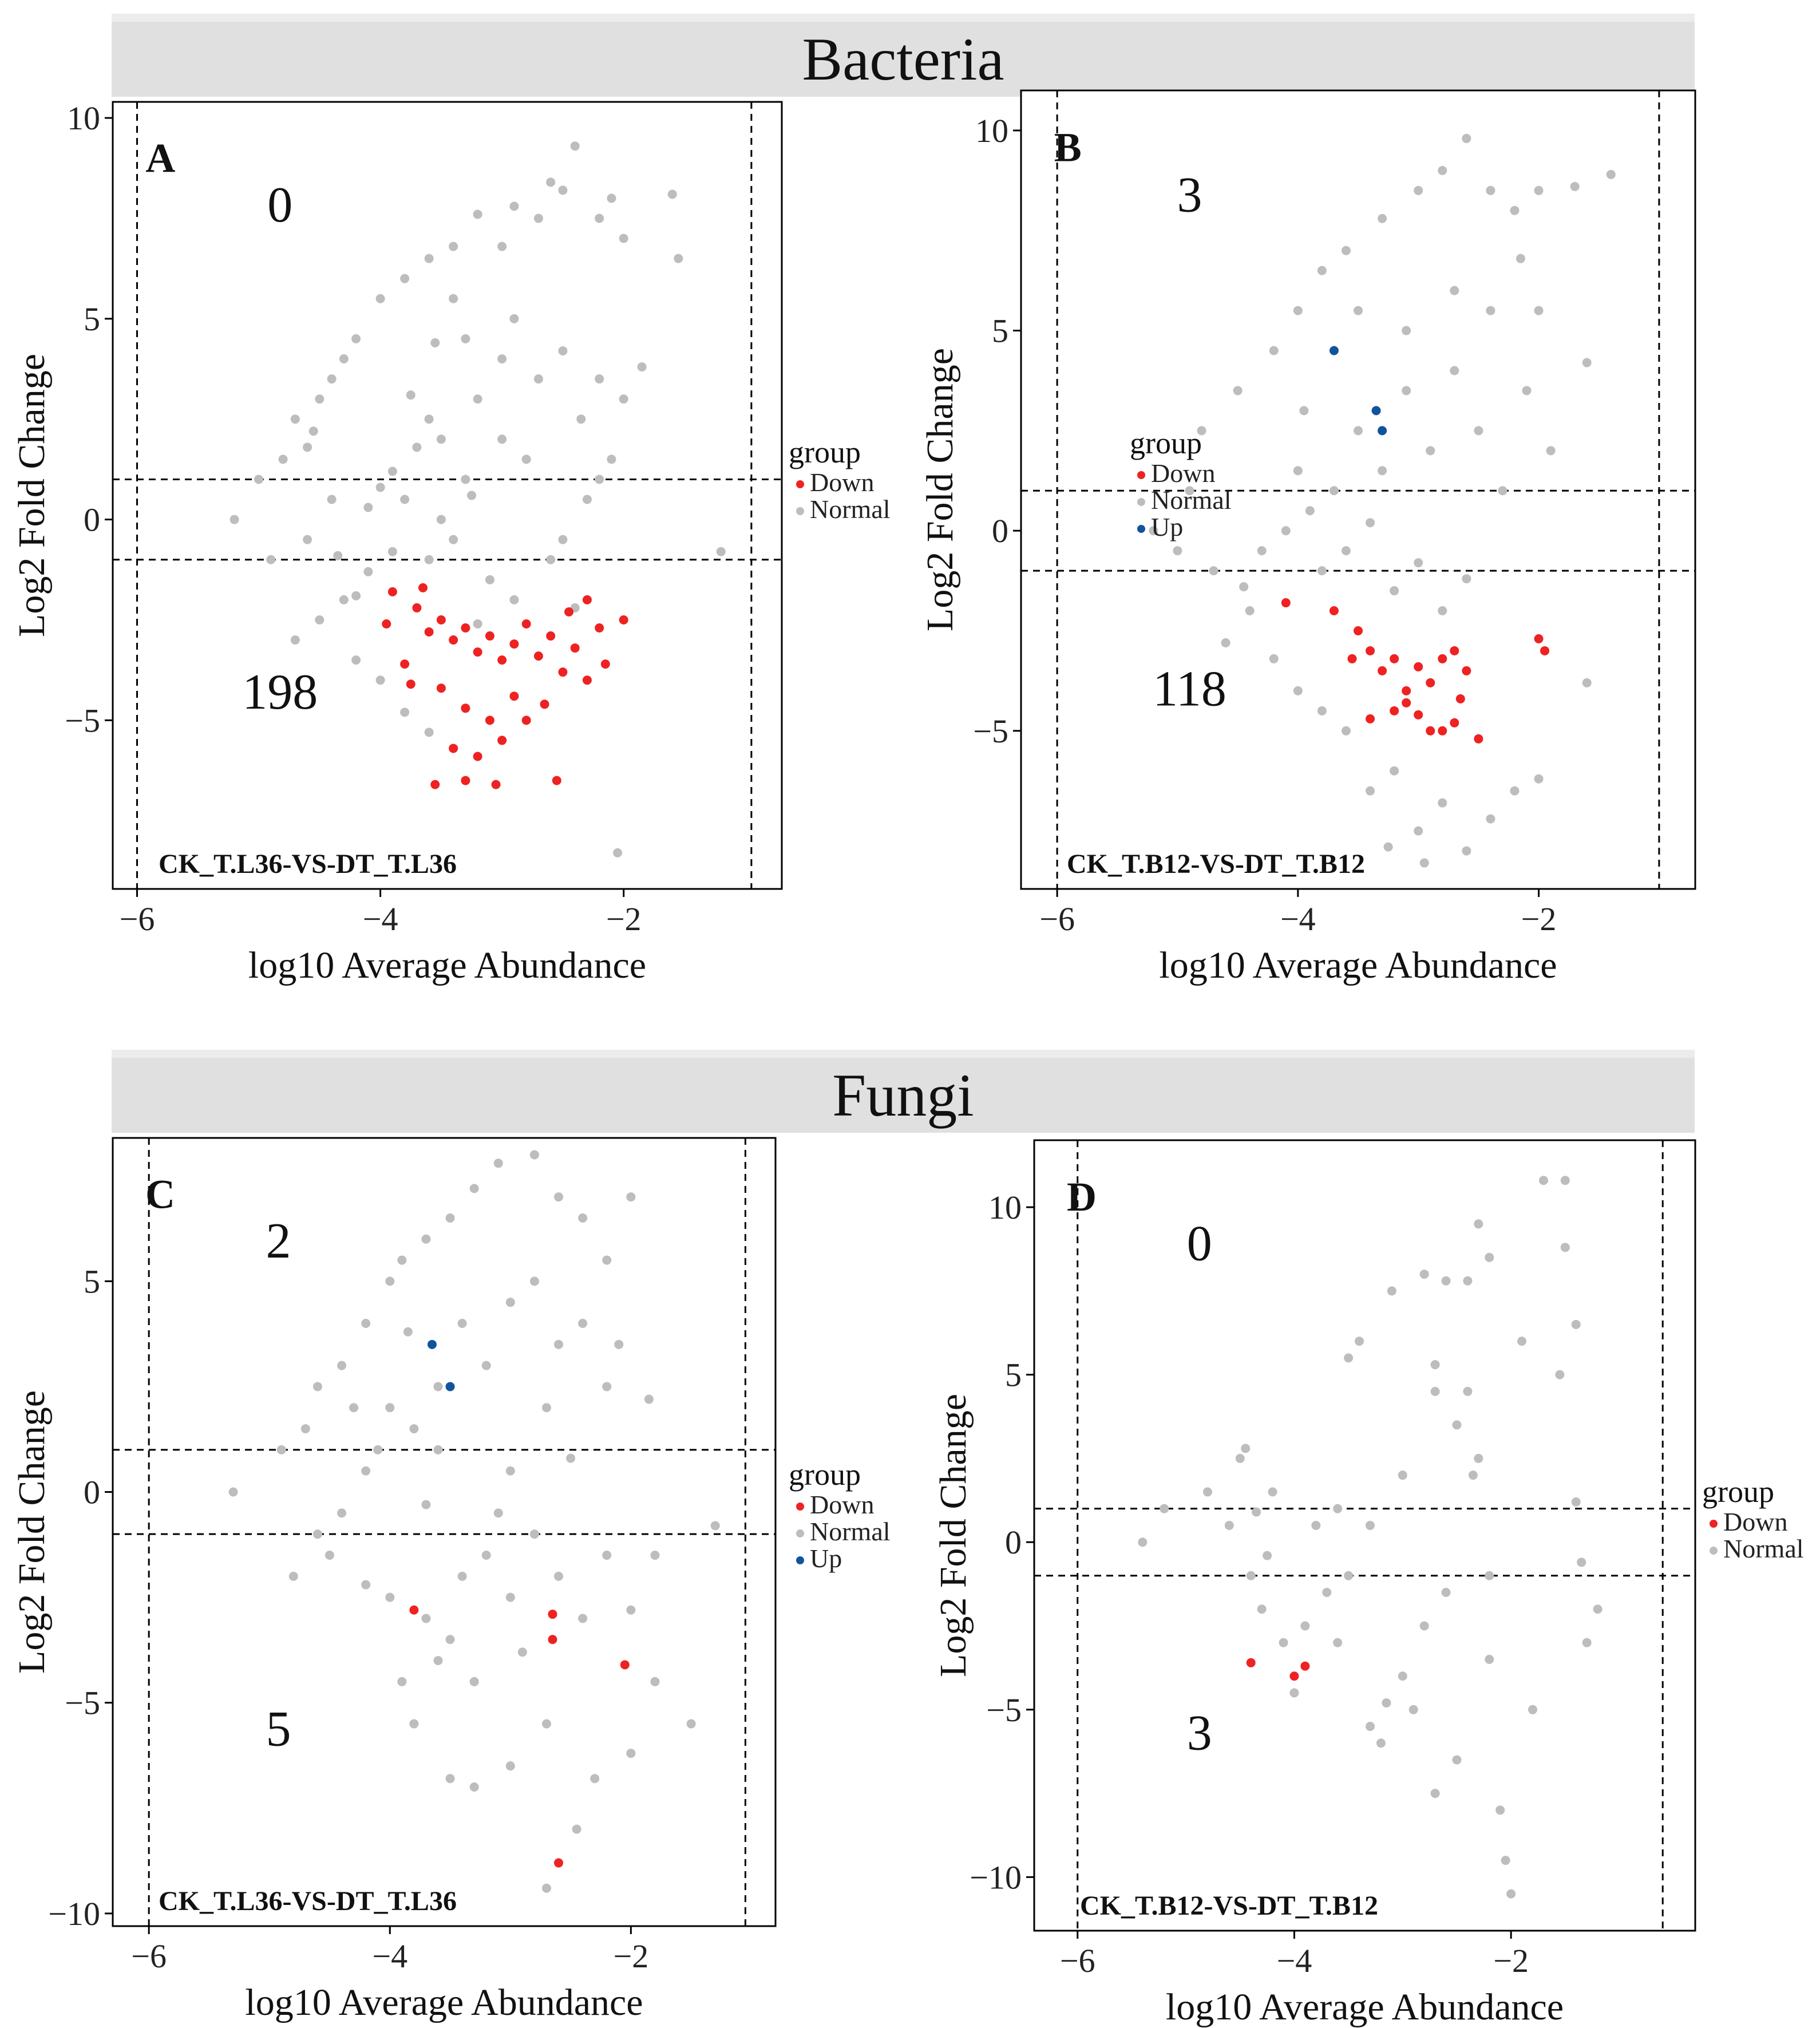 This screenshot has height=2028, width=1820. I want to click on panel-d-legend-swatch-normal, so click(1714, 1551).